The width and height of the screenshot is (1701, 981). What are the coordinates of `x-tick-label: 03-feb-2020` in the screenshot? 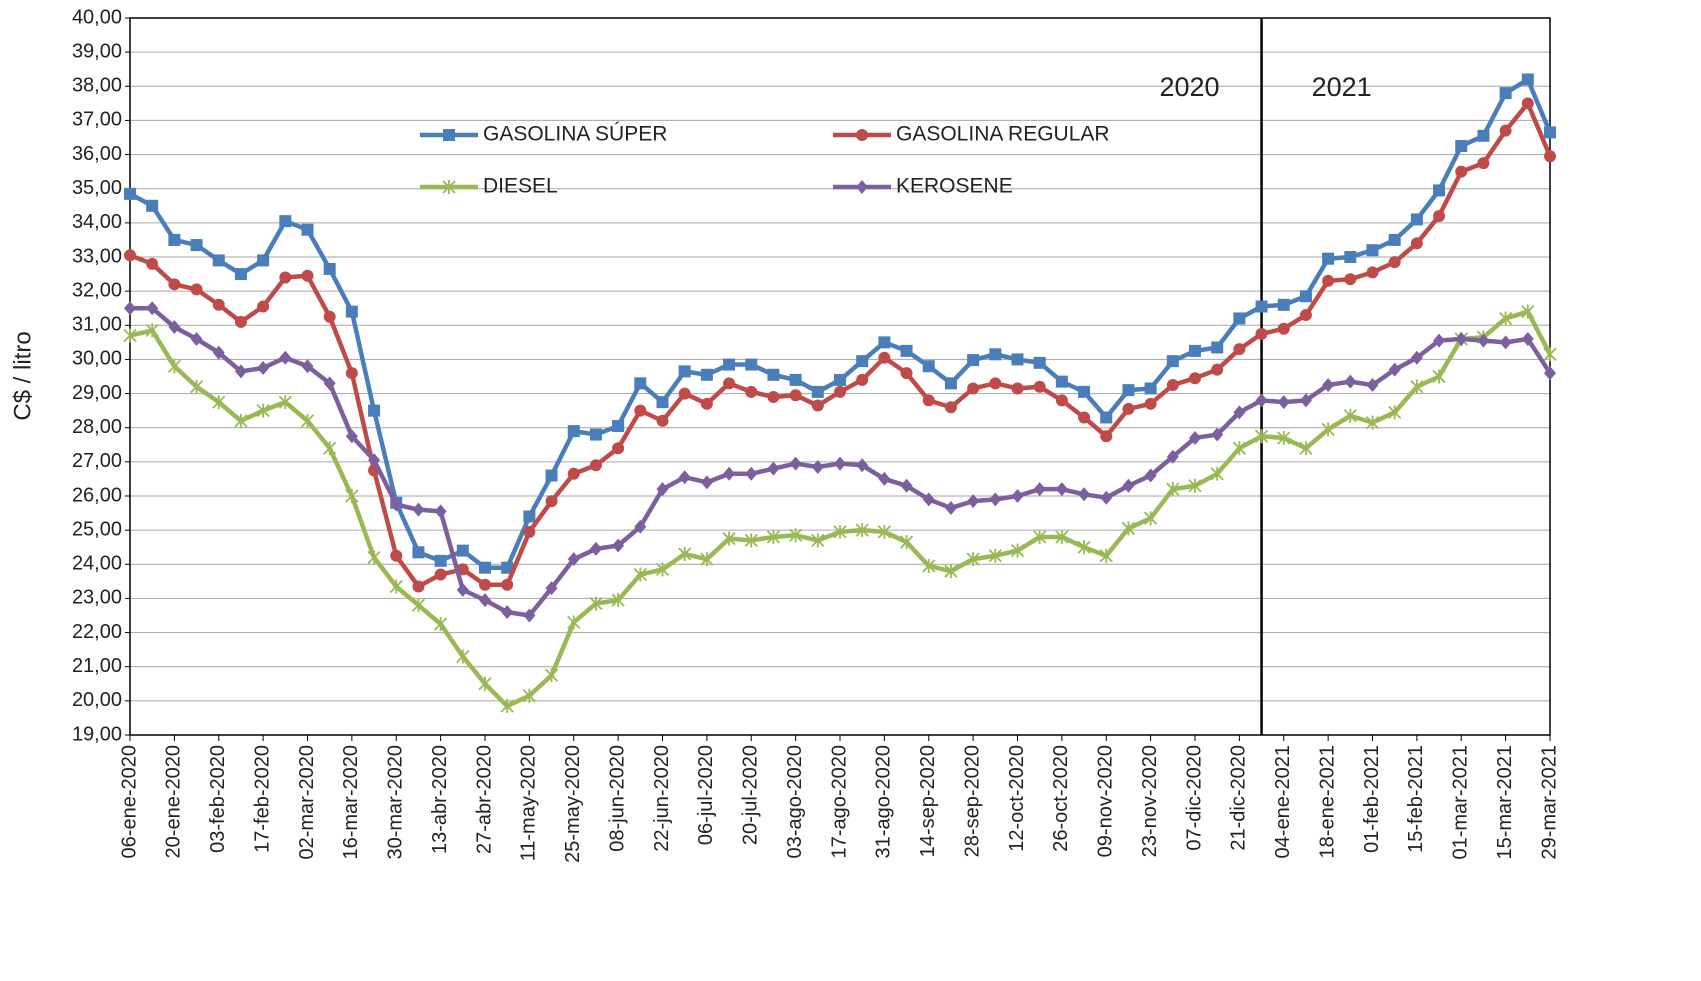 It's located at (218, 799).